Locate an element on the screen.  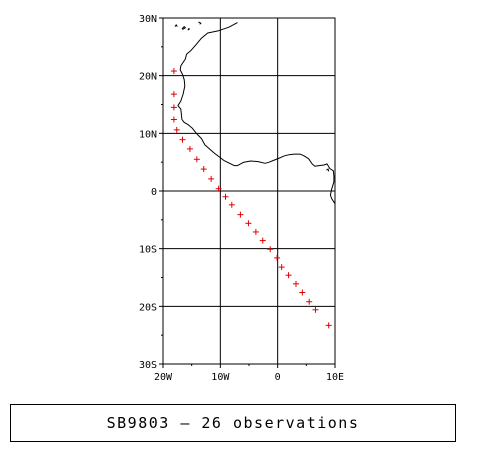
africa-coastline is located at coordinates (256, 113).